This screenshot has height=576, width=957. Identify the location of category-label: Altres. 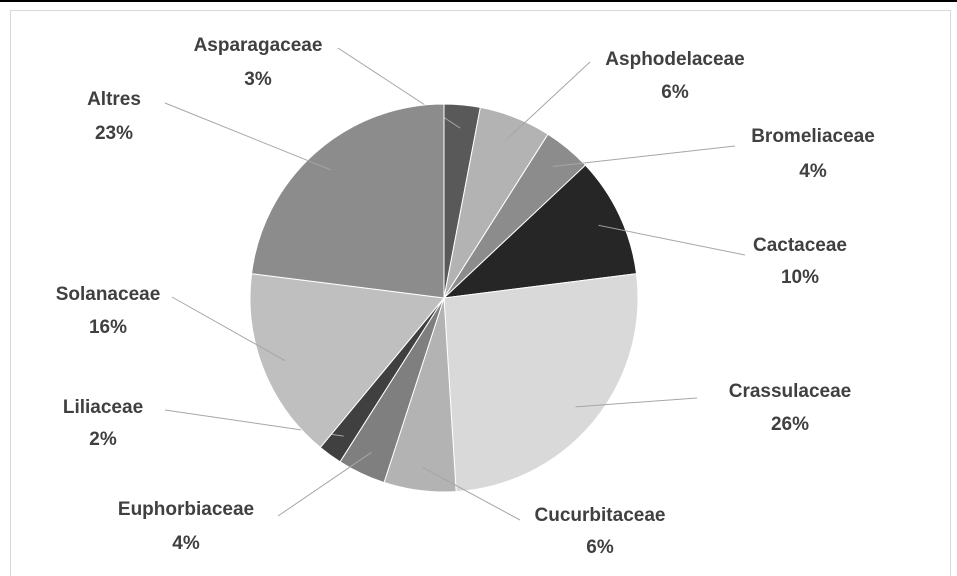
(114, 99).